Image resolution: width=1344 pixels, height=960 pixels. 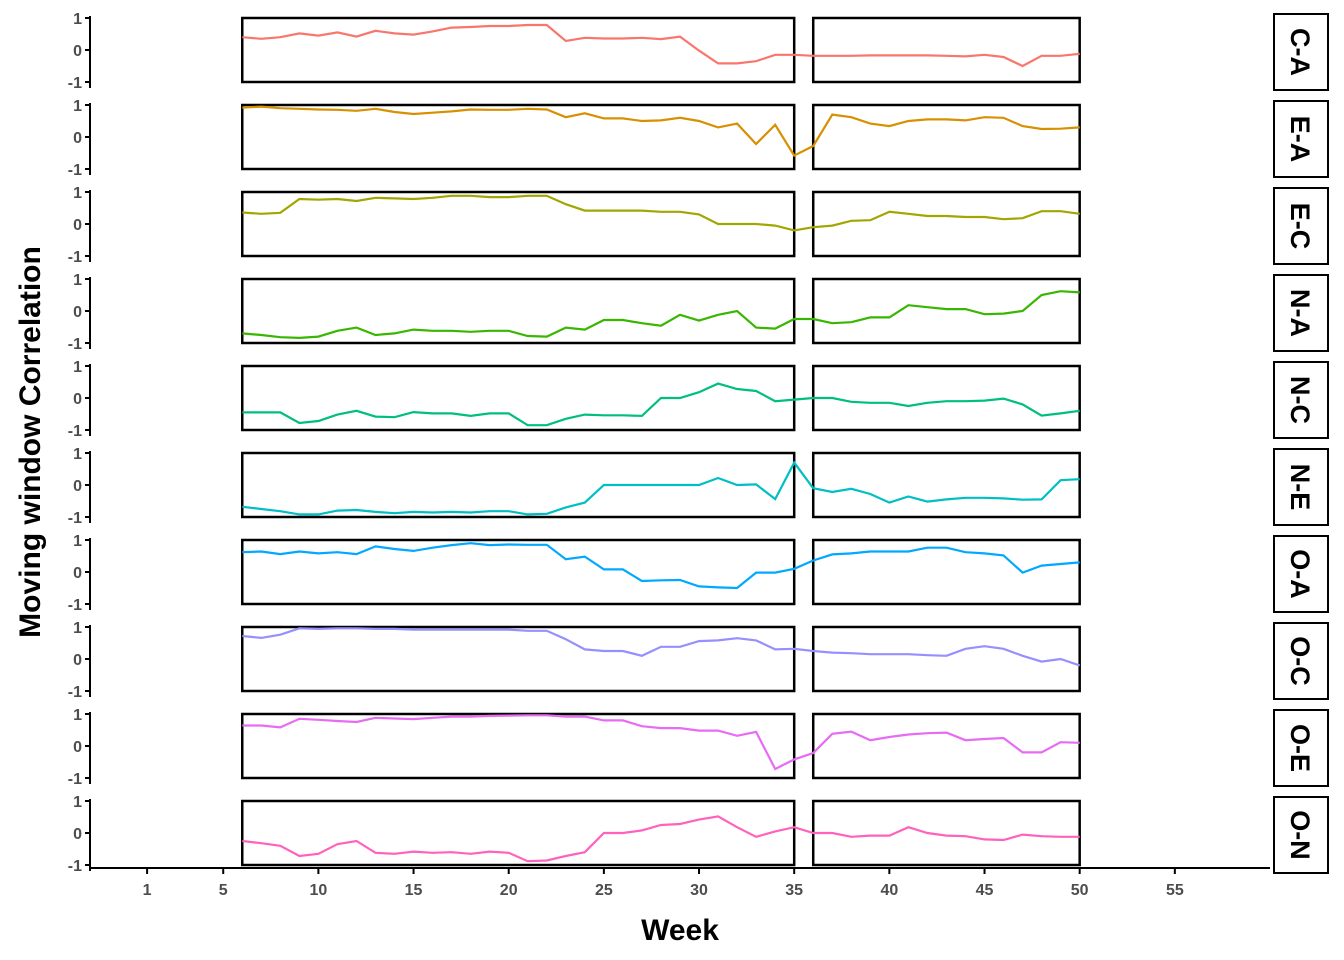 I want to click on facet-panel-o-c: 1 0 -1 O-C, so click(x=698, y=660).